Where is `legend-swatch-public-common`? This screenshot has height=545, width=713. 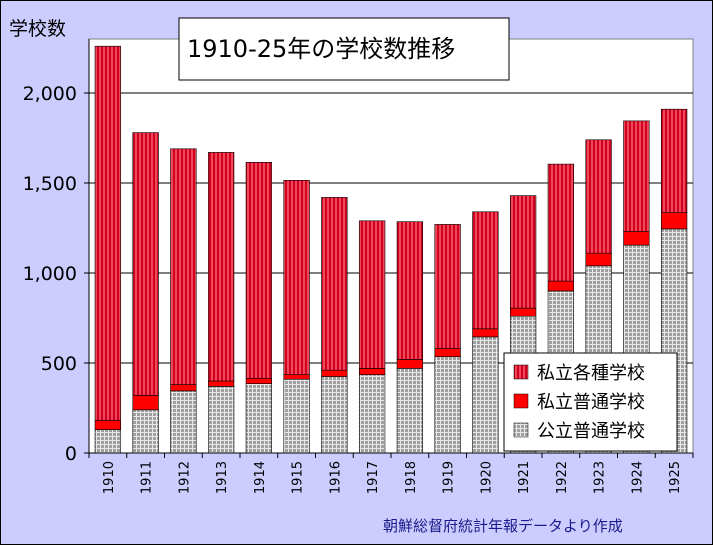
legend-swatch-public-common is located at coordinates (521, 430).